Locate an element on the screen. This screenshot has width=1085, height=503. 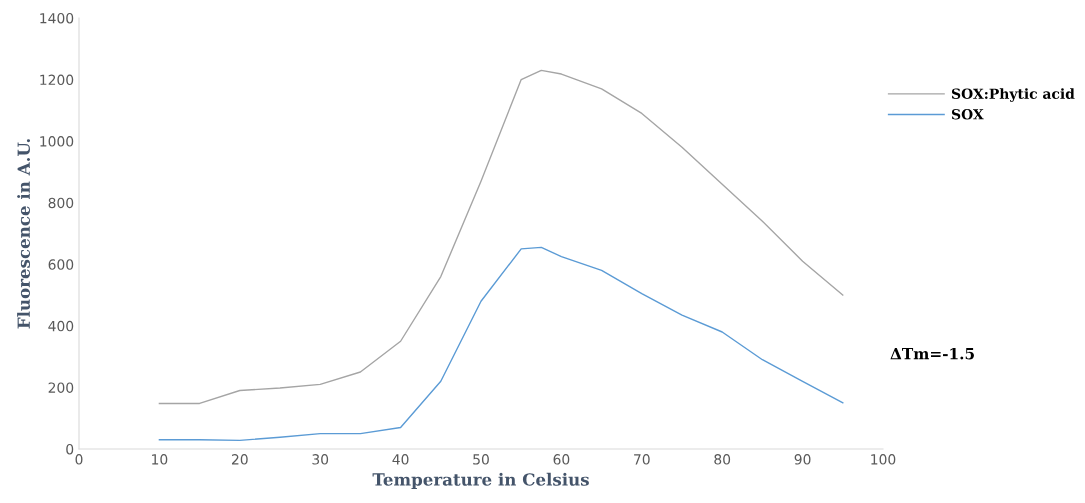
x-tick-label: 10 is located at coordinates (160, 459).